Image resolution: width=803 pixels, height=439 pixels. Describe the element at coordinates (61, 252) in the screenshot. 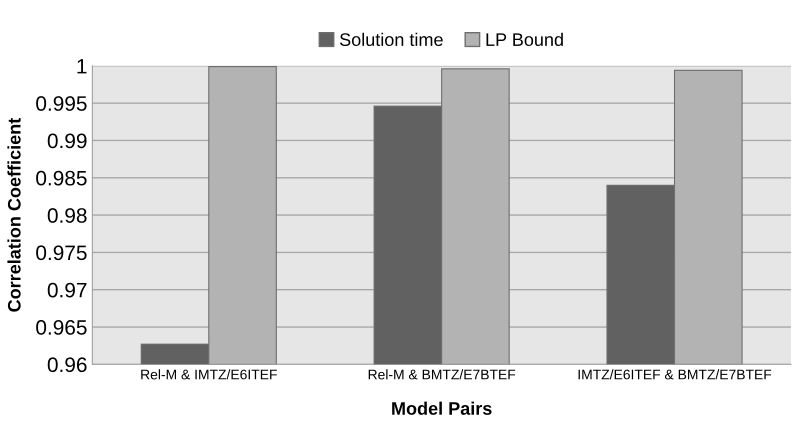

I see `y-tick-label: 0.975` at that location.